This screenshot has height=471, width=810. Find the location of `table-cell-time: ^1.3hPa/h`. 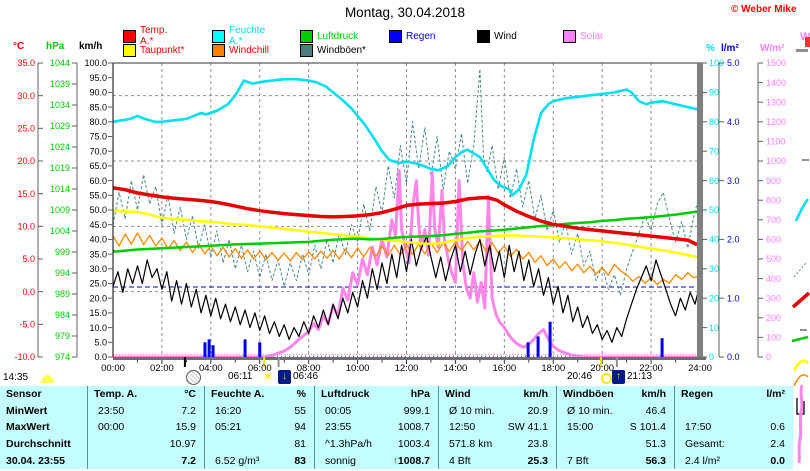

table-cell-time: ^1.3hPa/h is located at coordinates (348, 444).